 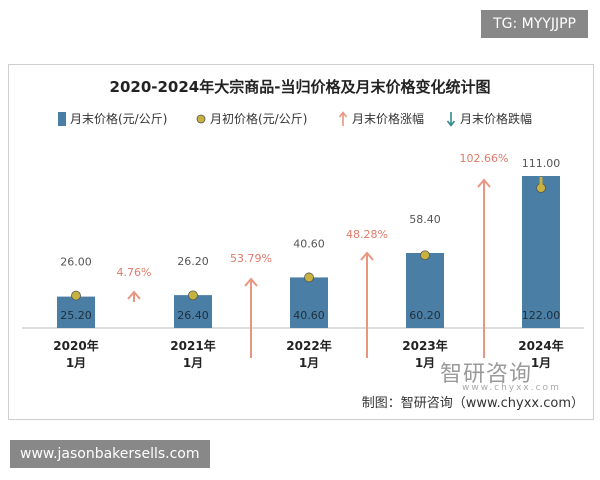 What do you see at coordinates (300, 87) in the screenshot?
I see `chart-title: 2020-2024年大宗商品-当归价格及月末价格变化统计图` at bounding box center [300, 87].